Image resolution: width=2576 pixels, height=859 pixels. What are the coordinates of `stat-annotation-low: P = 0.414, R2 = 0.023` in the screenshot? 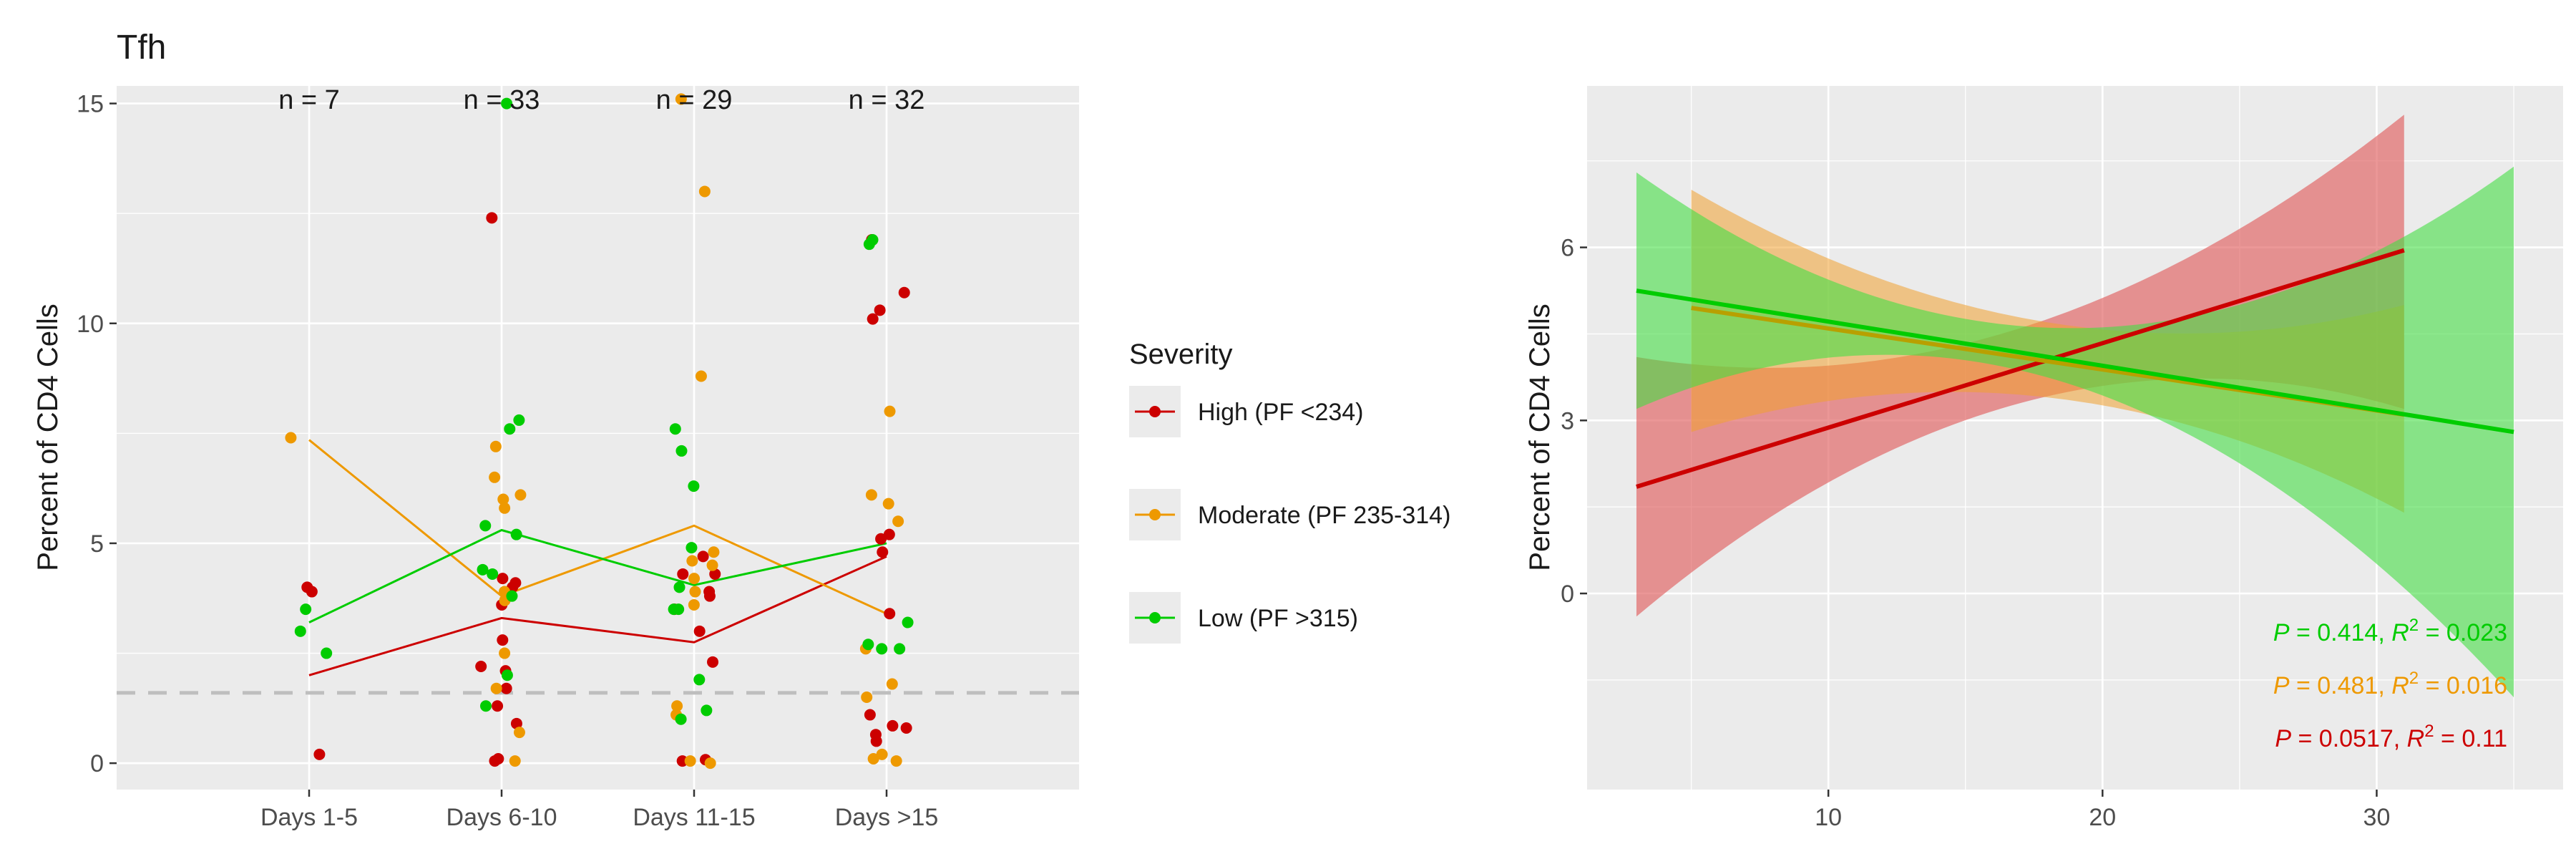 It's located at (2390, 631).